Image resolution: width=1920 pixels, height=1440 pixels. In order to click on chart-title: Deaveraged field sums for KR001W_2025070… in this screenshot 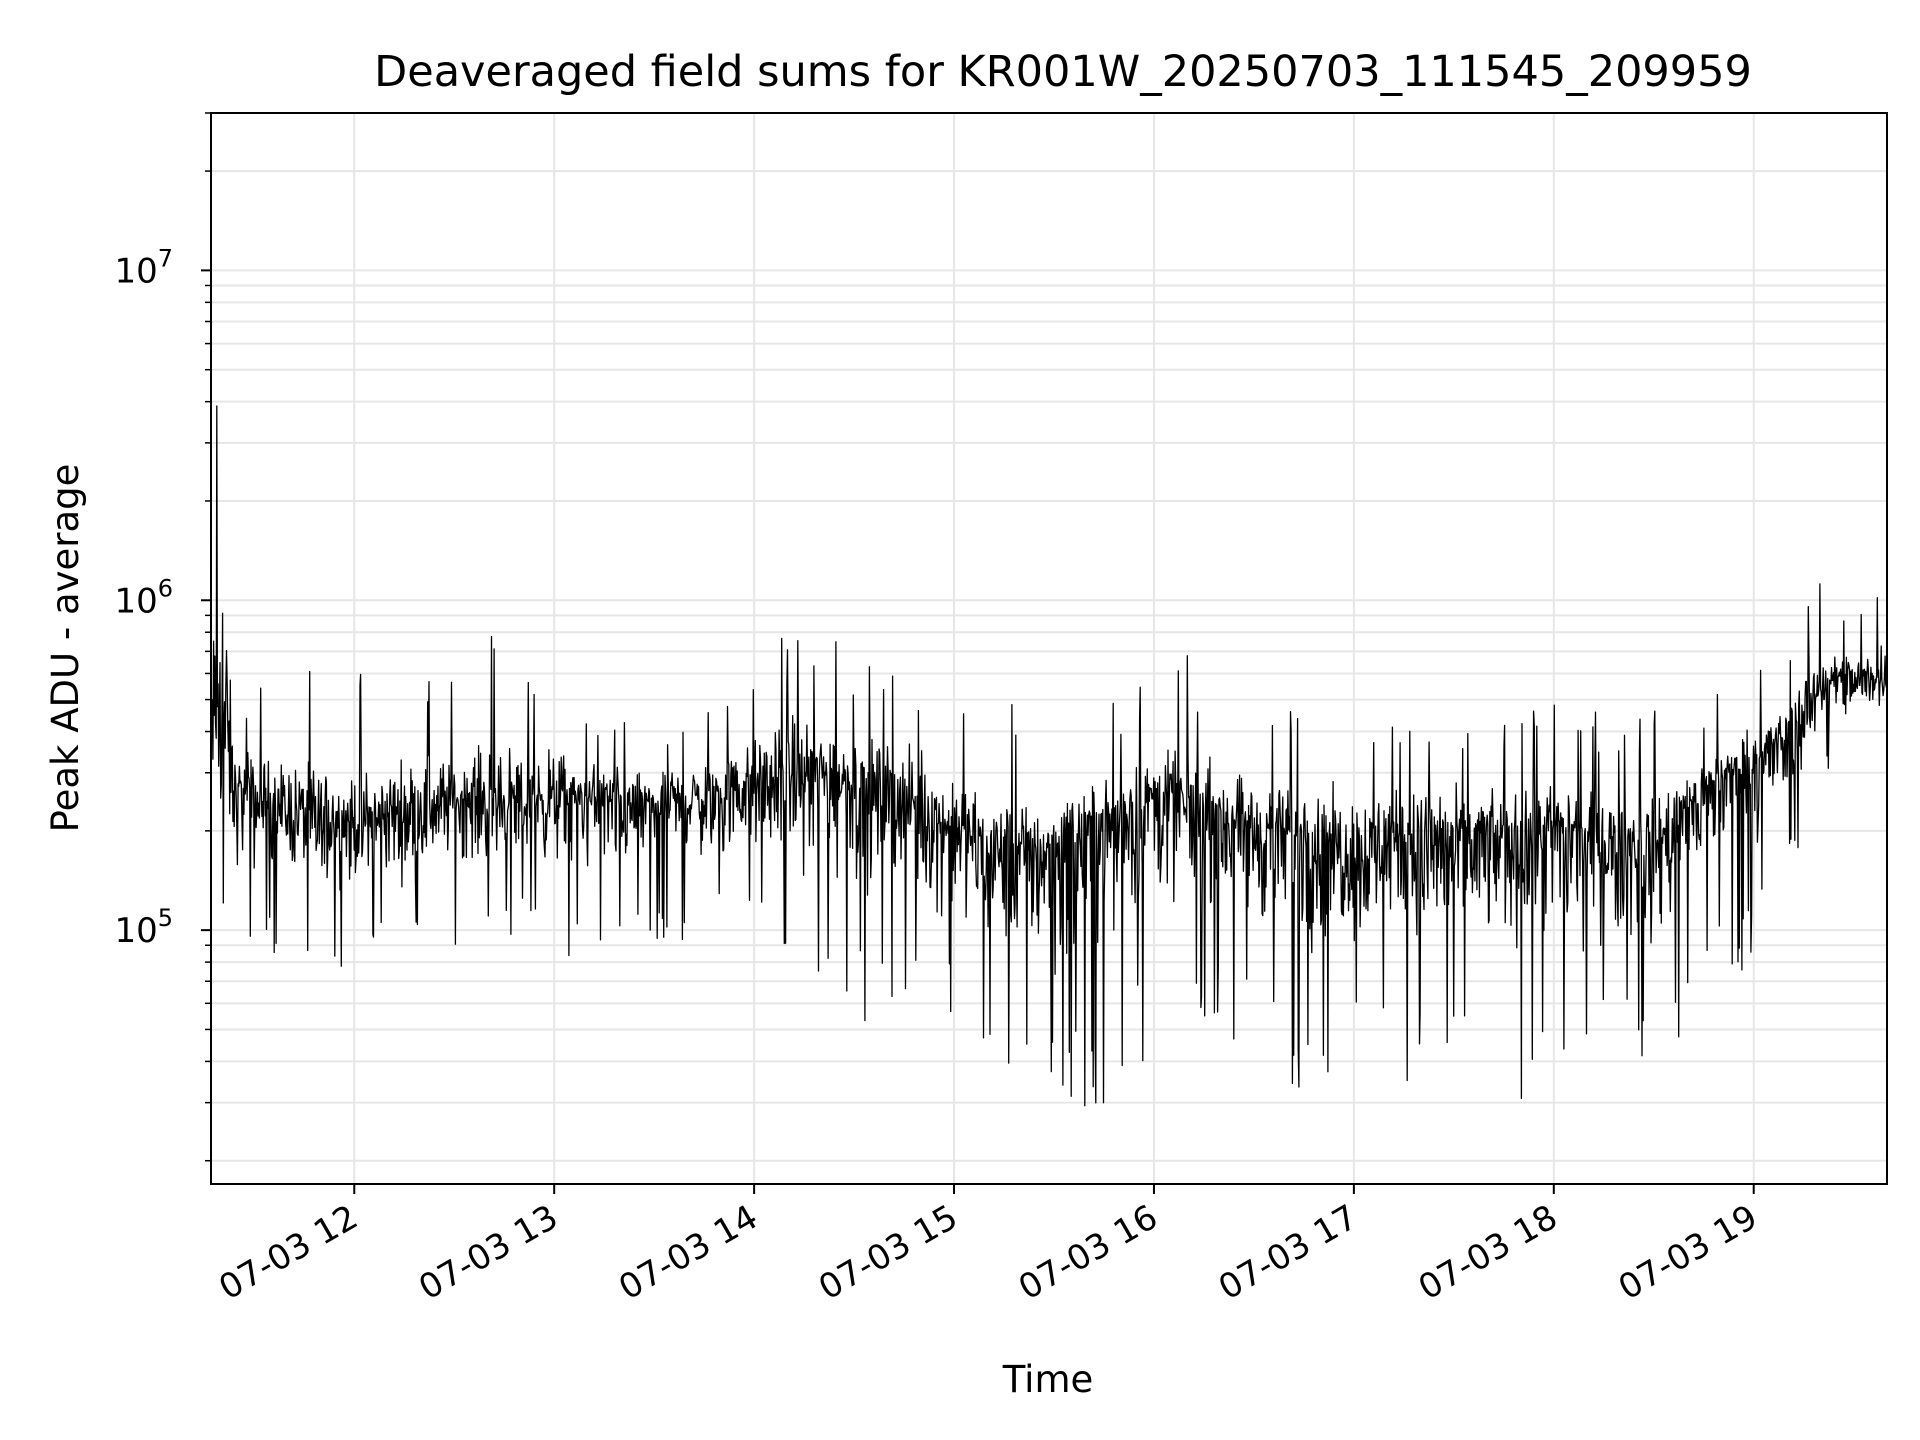, I will do `click(1063, 72)`.